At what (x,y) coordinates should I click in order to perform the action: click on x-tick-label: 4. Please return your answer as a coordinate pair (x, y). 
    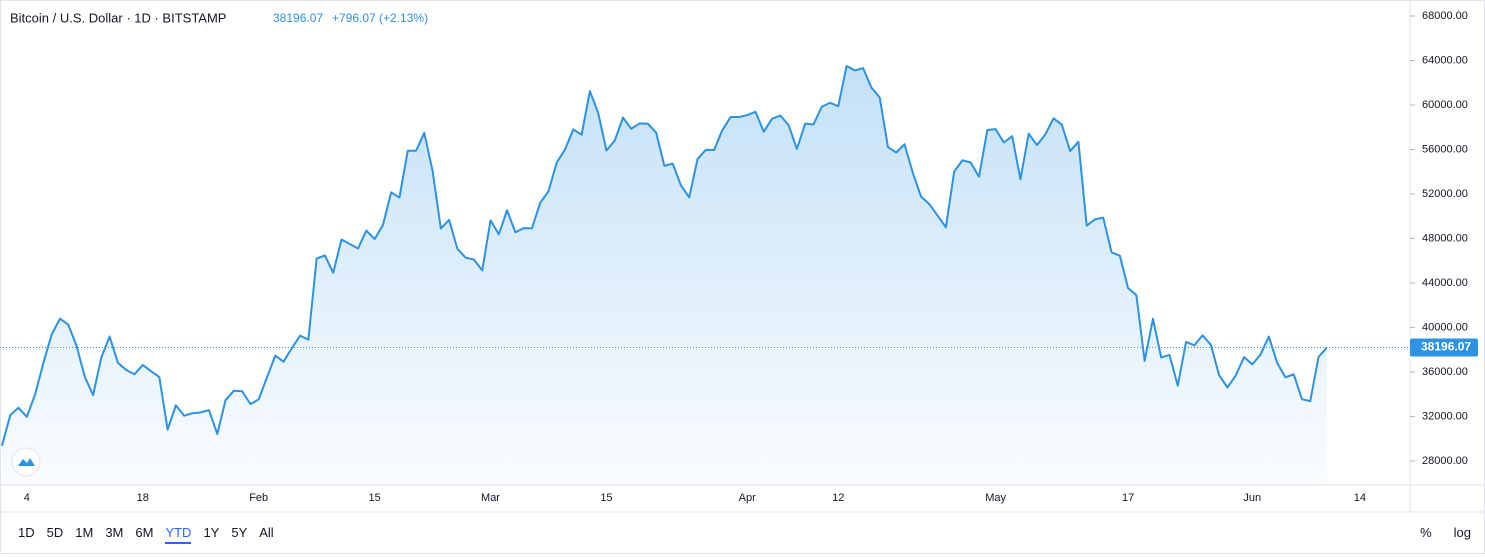
    Looking at the image, I should click on (27, 498).